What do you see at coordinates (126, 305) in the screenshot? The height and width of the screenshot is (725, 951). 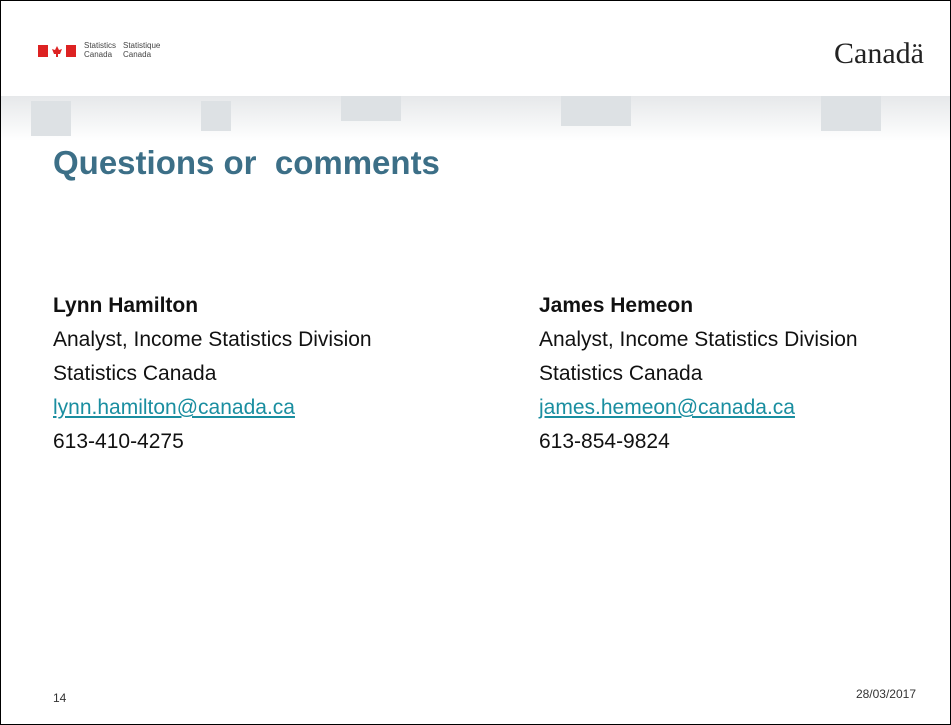 I see `contact-name: Lynn Hamilton` at bounding box center [126, 305].